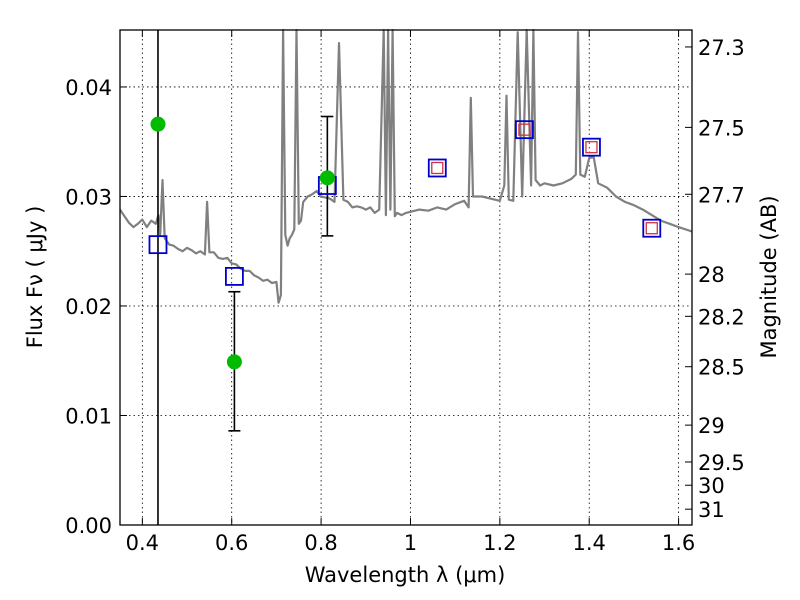  What do you see at coordinates (721, 128) in the screenshot?
I see `mag-tick-label: 27.5` at bounding box center [721, 128].